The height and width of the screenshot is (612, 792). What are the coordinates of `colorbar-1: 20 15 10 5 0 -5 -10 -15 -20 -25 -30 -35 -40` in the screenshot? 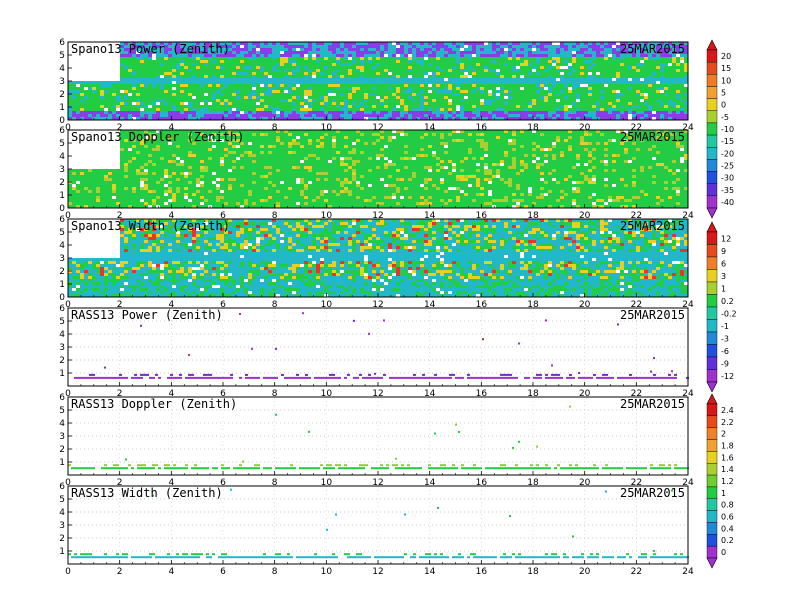 It's located at (720, 129).